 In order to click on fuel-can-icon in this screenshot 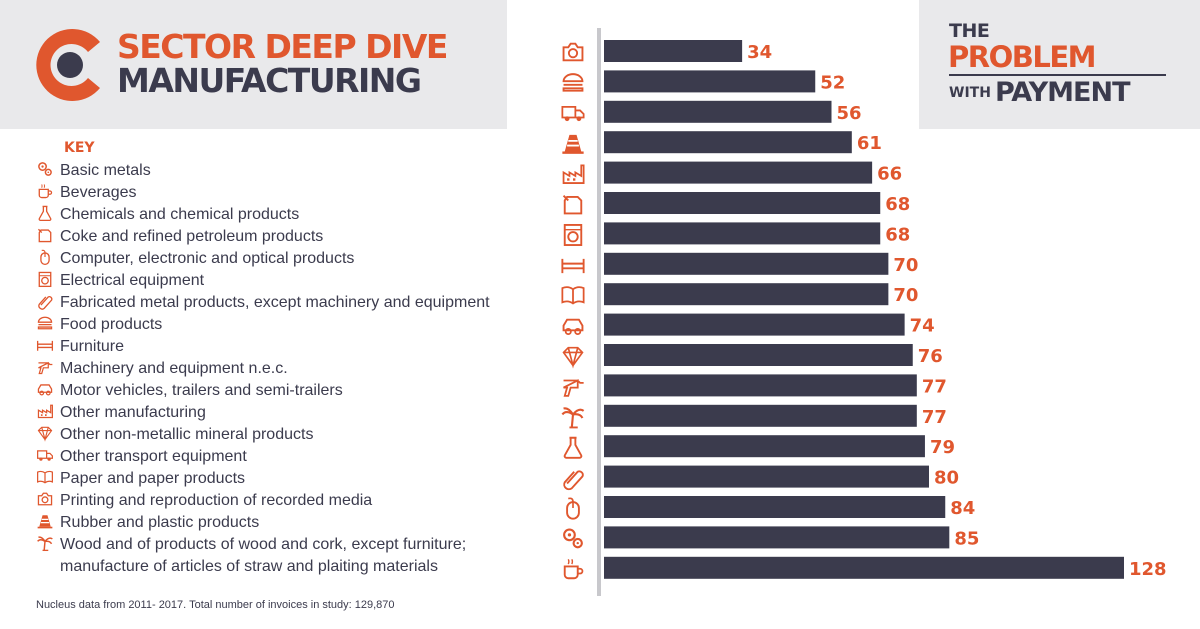, I will do `click(48, 237)`.